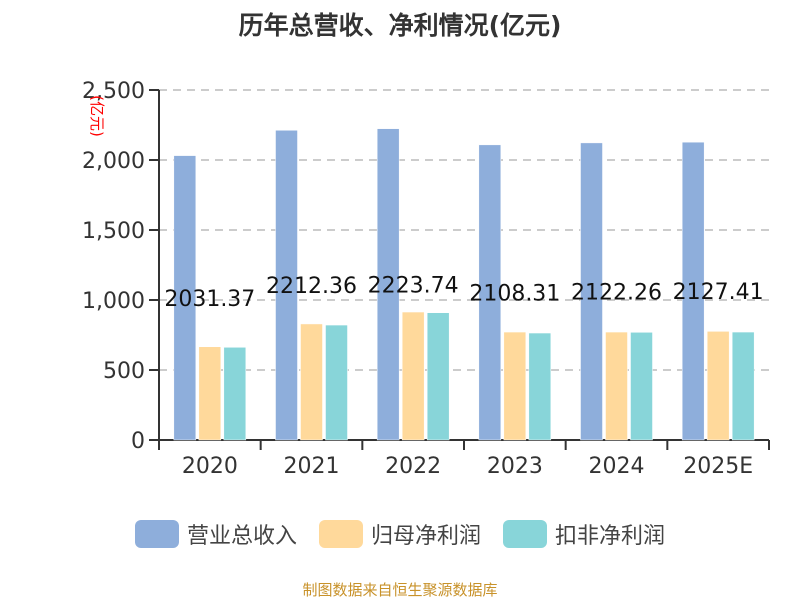 Image resolution: width=800 pixels, height=600 pixels. I want to click on data-label: 2212.36, so click(311, 286).